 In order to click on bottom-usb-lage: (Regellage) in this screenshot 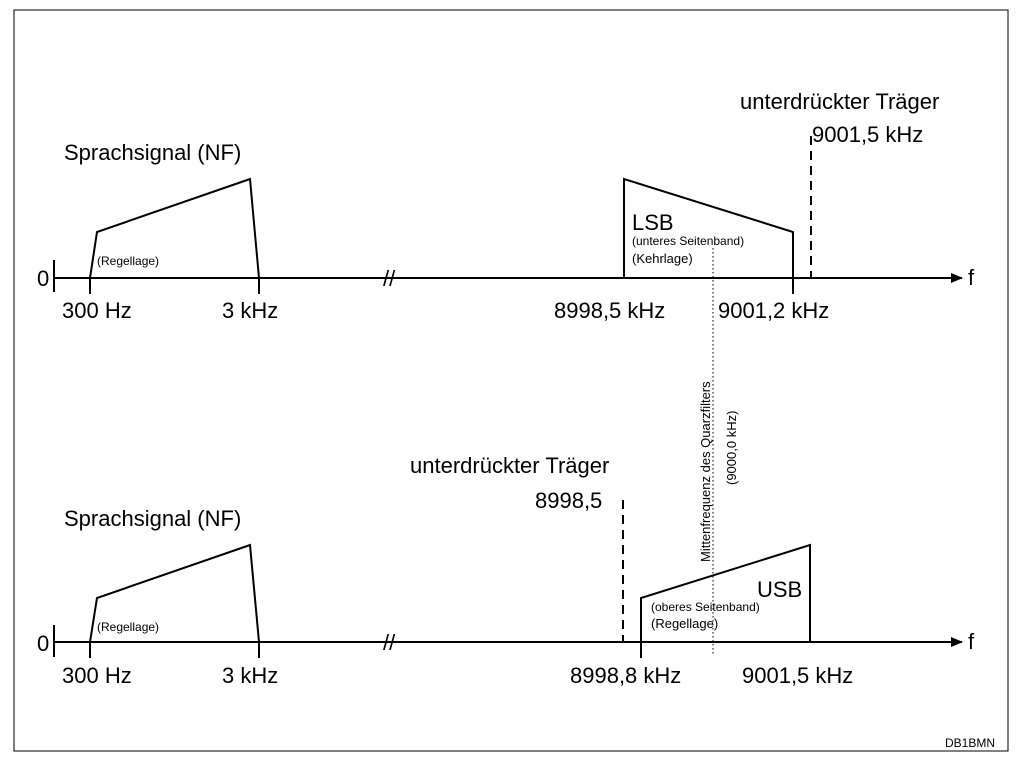, I will do `click(684, 623)`.